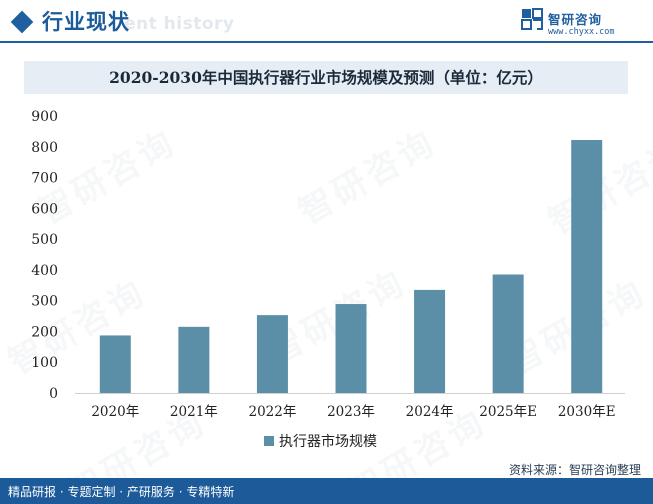 The image size is (653, 504). I want to click on x-tick-label: 2024年, so click(430, 412).